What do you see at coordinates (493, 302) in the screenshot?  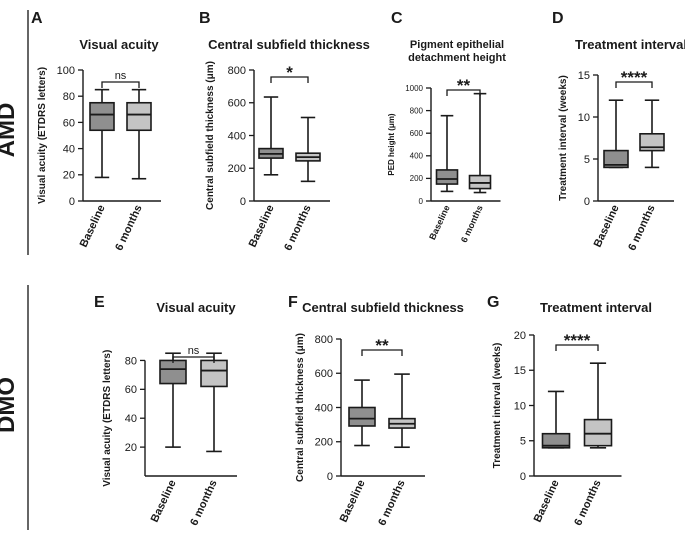 I see `panel-letter: G` at bounding box center [493, 302].